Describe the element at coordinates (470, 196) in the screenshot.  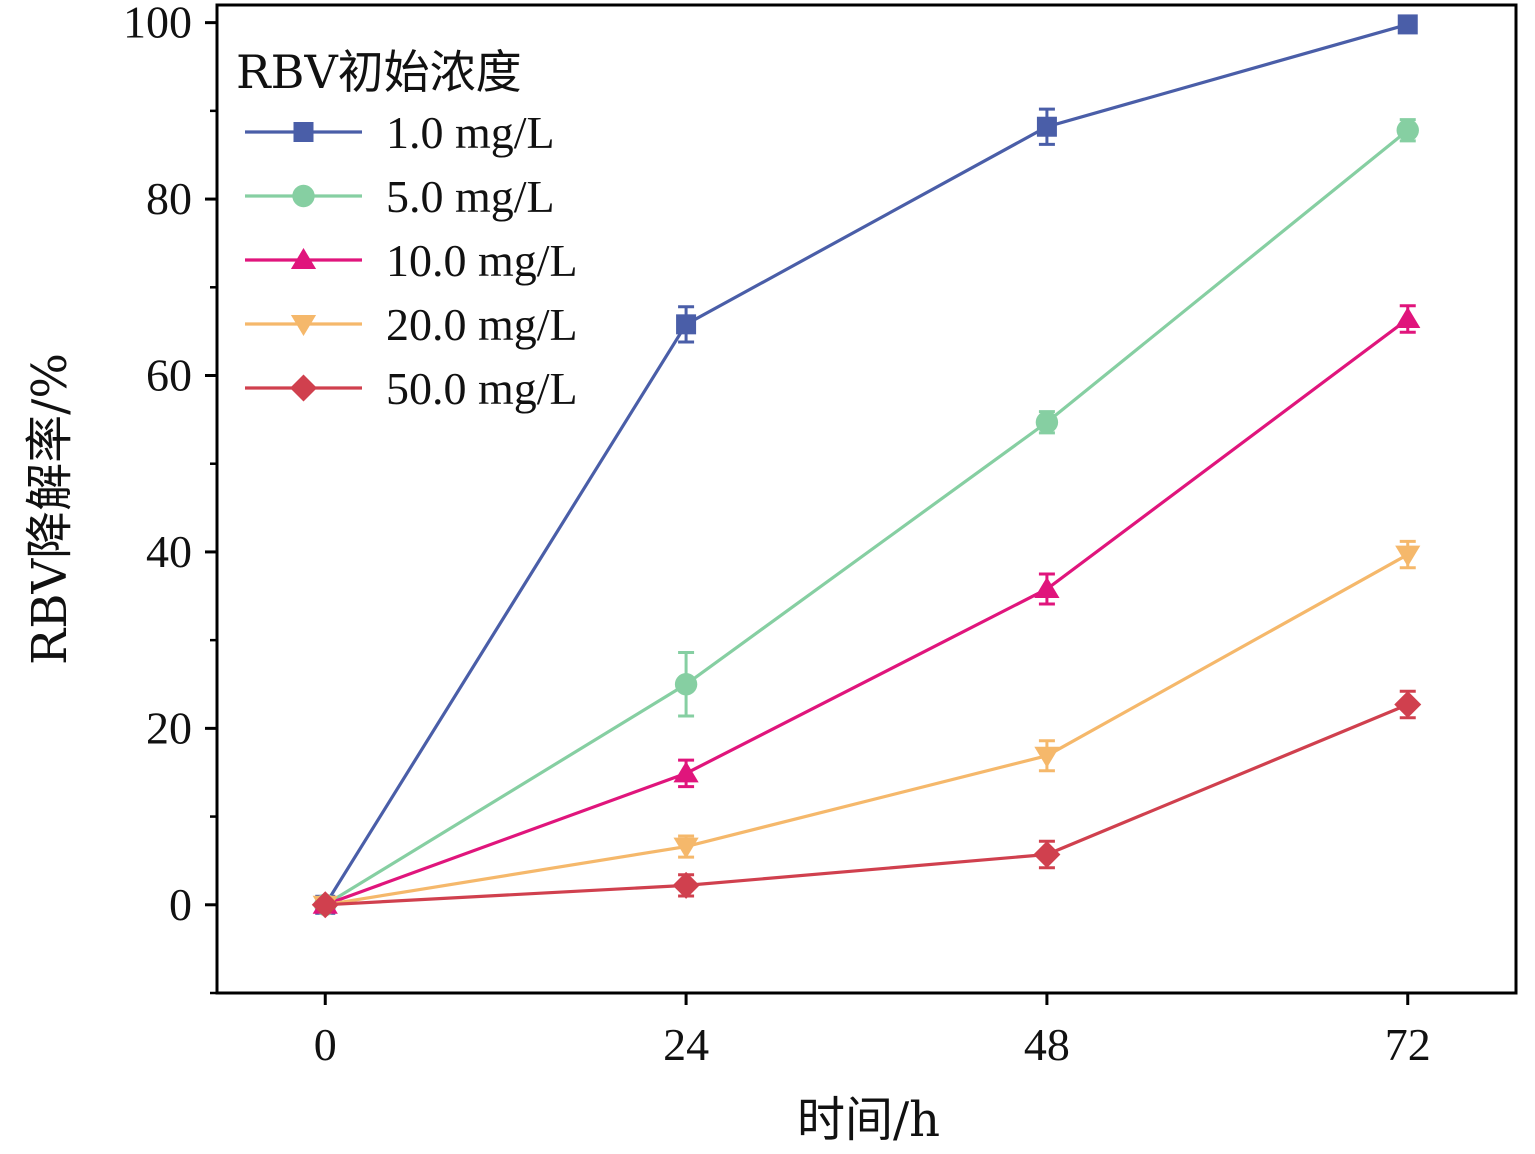
I see `legend-label-1: 5.0 mg/L` at that location.